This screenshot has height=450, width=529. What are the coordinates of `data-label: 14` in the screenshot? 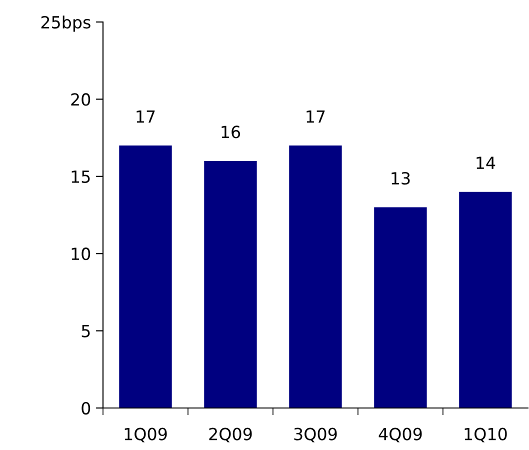 It's located at (486, 162).